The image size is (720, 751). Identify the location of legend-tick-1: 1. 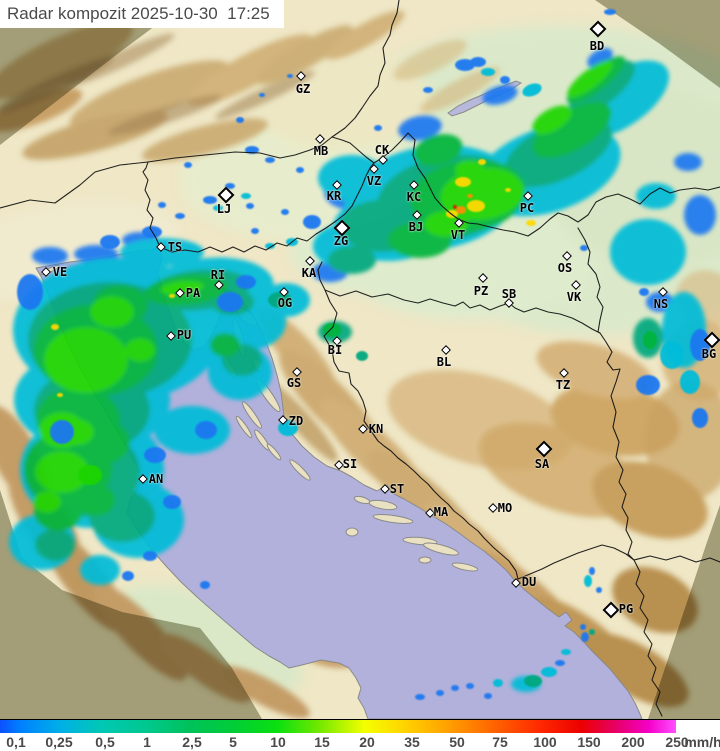
(147, 742).